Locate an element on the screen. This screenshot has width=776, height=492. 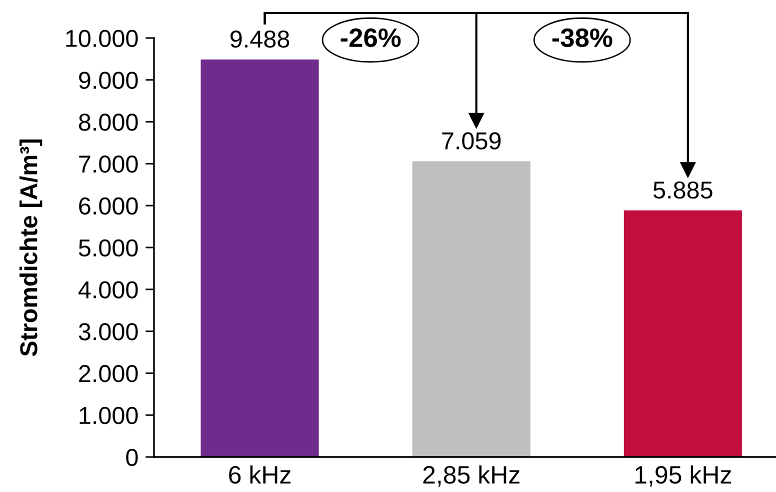
data-label: 5.885 is located at coordinates (682, 190).